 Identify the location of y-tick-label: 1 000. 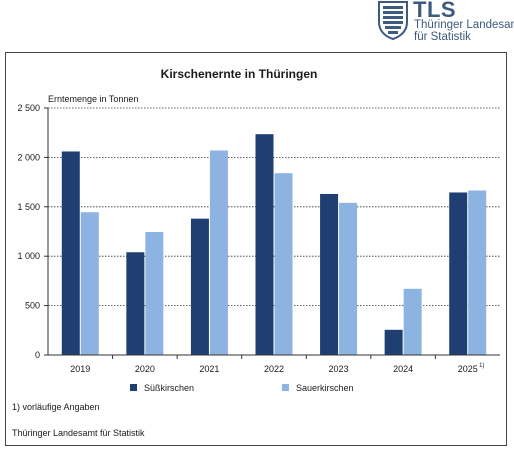
(28, 256).